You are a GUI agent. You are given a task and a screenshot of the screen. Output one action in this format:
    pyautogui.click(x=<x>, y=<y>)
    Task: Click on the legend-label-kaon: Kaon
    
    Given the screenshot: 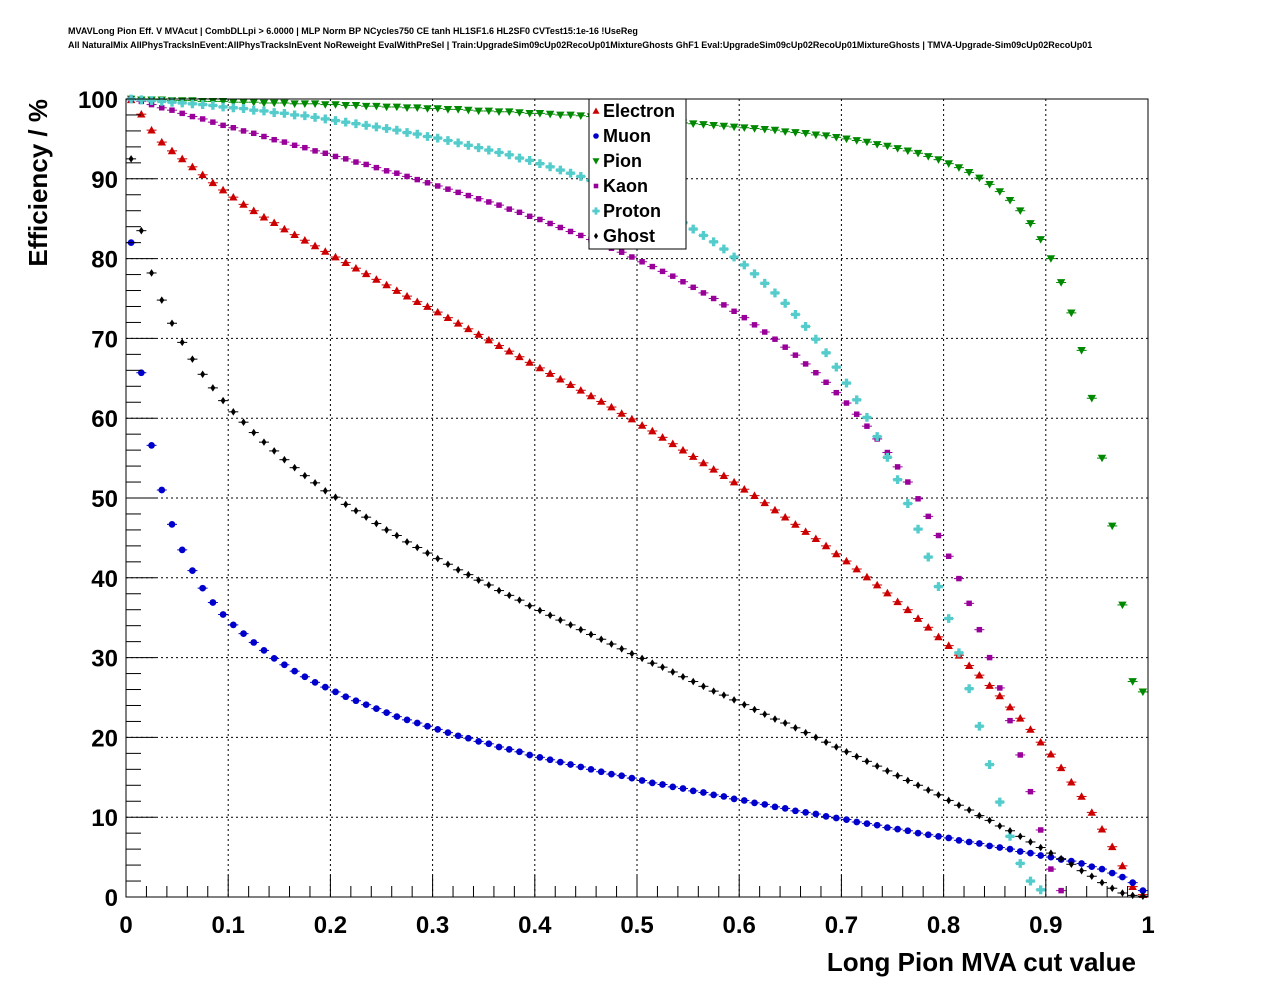 What is the action you would take?
    pyautogui.click(x=625, y=186)
    